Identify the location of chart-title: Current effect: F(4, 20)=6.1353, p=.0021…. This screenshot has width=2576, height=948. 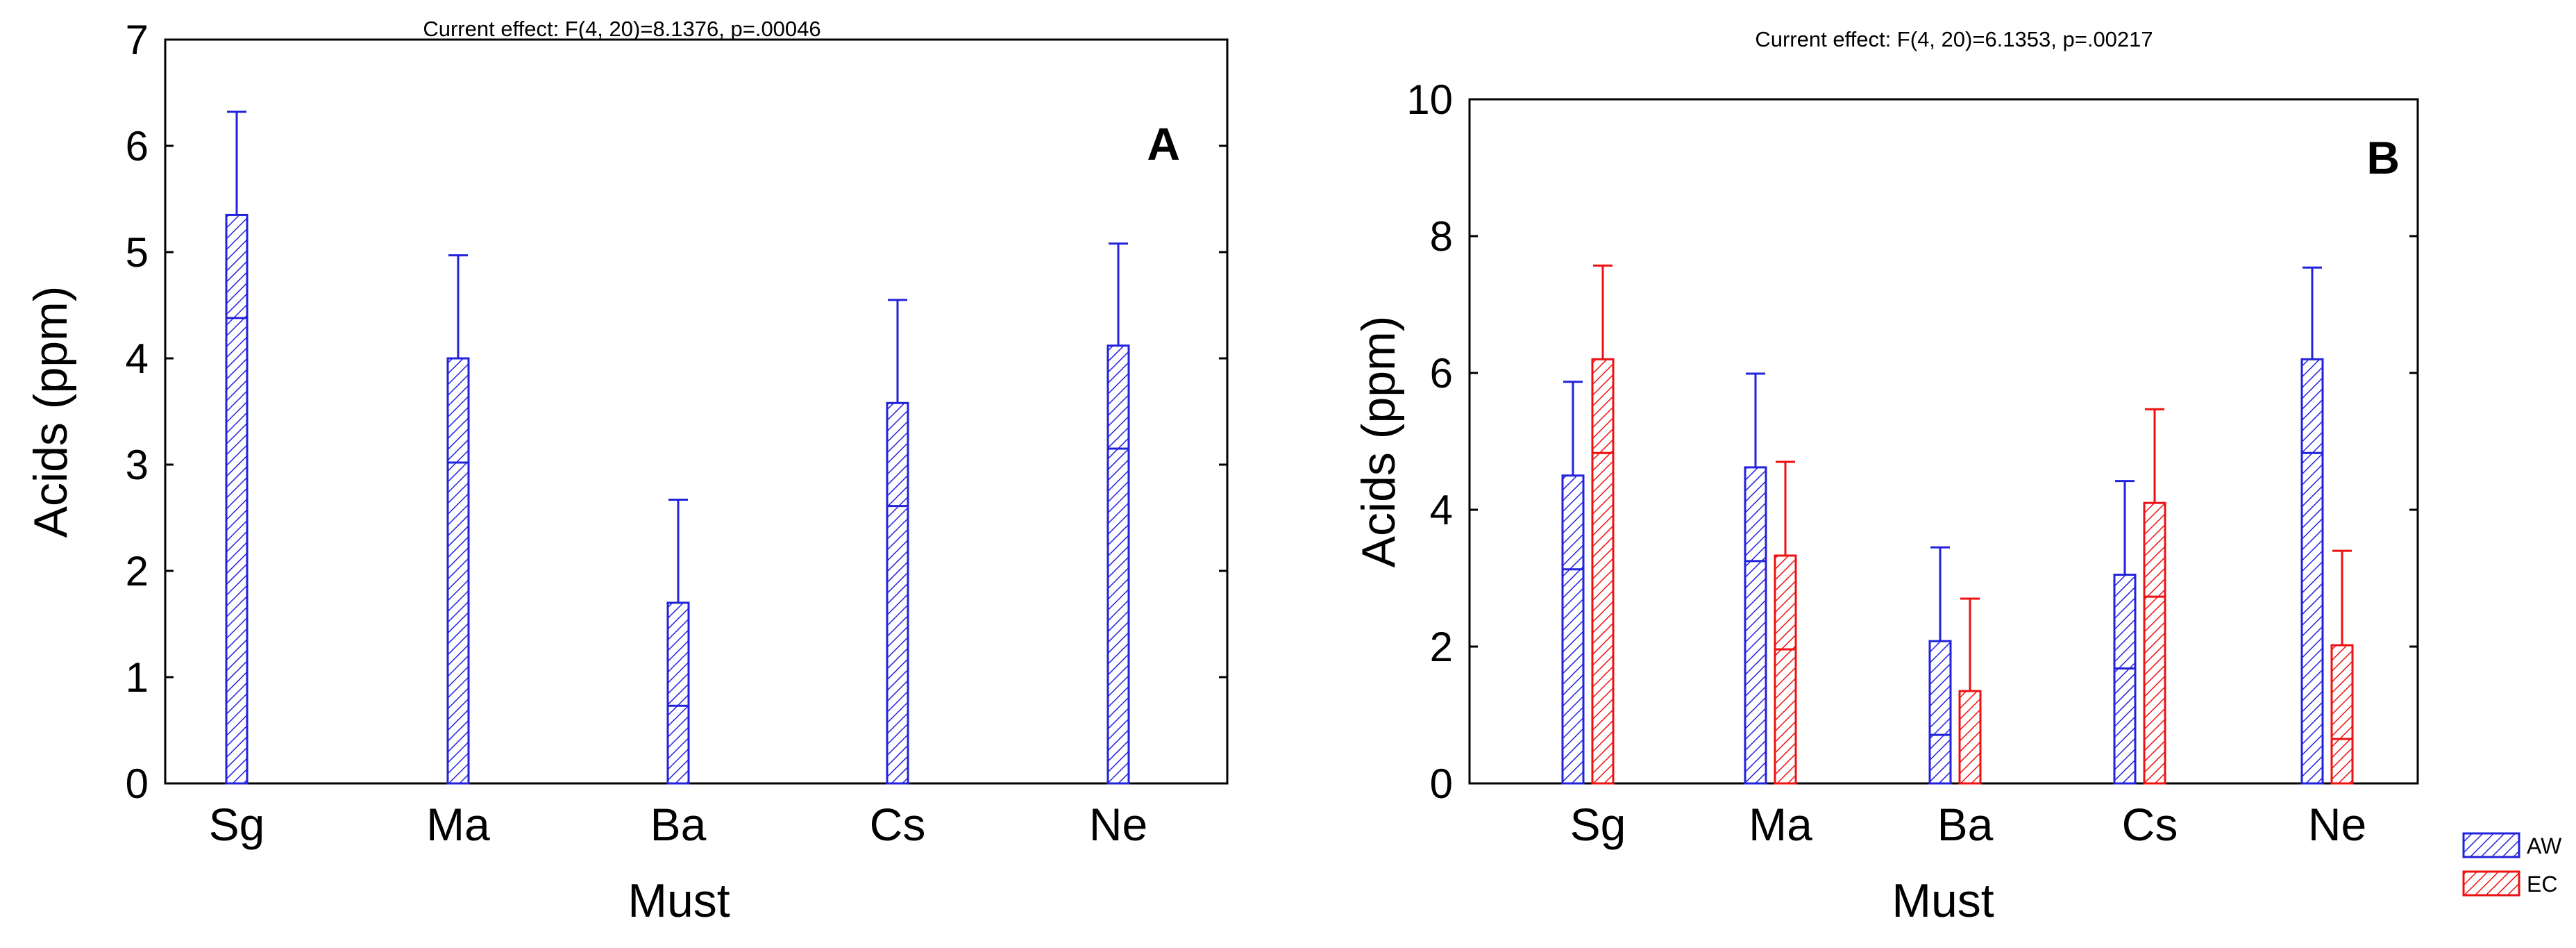
(1954, 39).